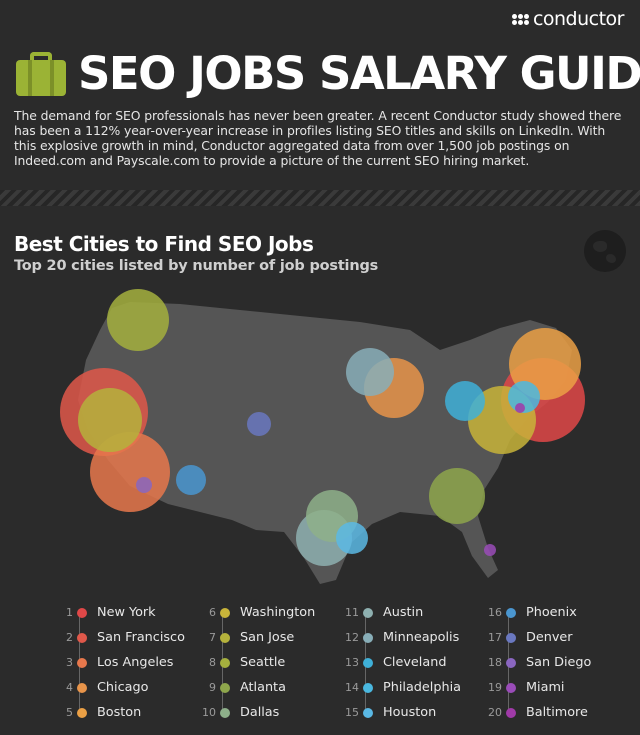 This screenshot has height=735, width=640. What do you see at coordinates (359, 73) in the screenshot?
I see `page-title: SEO JOBS SALARY GUIDE` at bounding box center [359, 73].